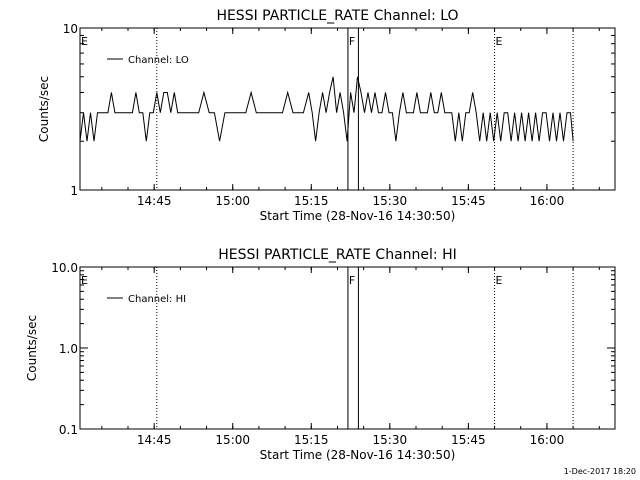  What do you see at coordinates (68, 430) in the screenshot?
I see `y-tick-label: 0.1` at bounding box center [68, 430].